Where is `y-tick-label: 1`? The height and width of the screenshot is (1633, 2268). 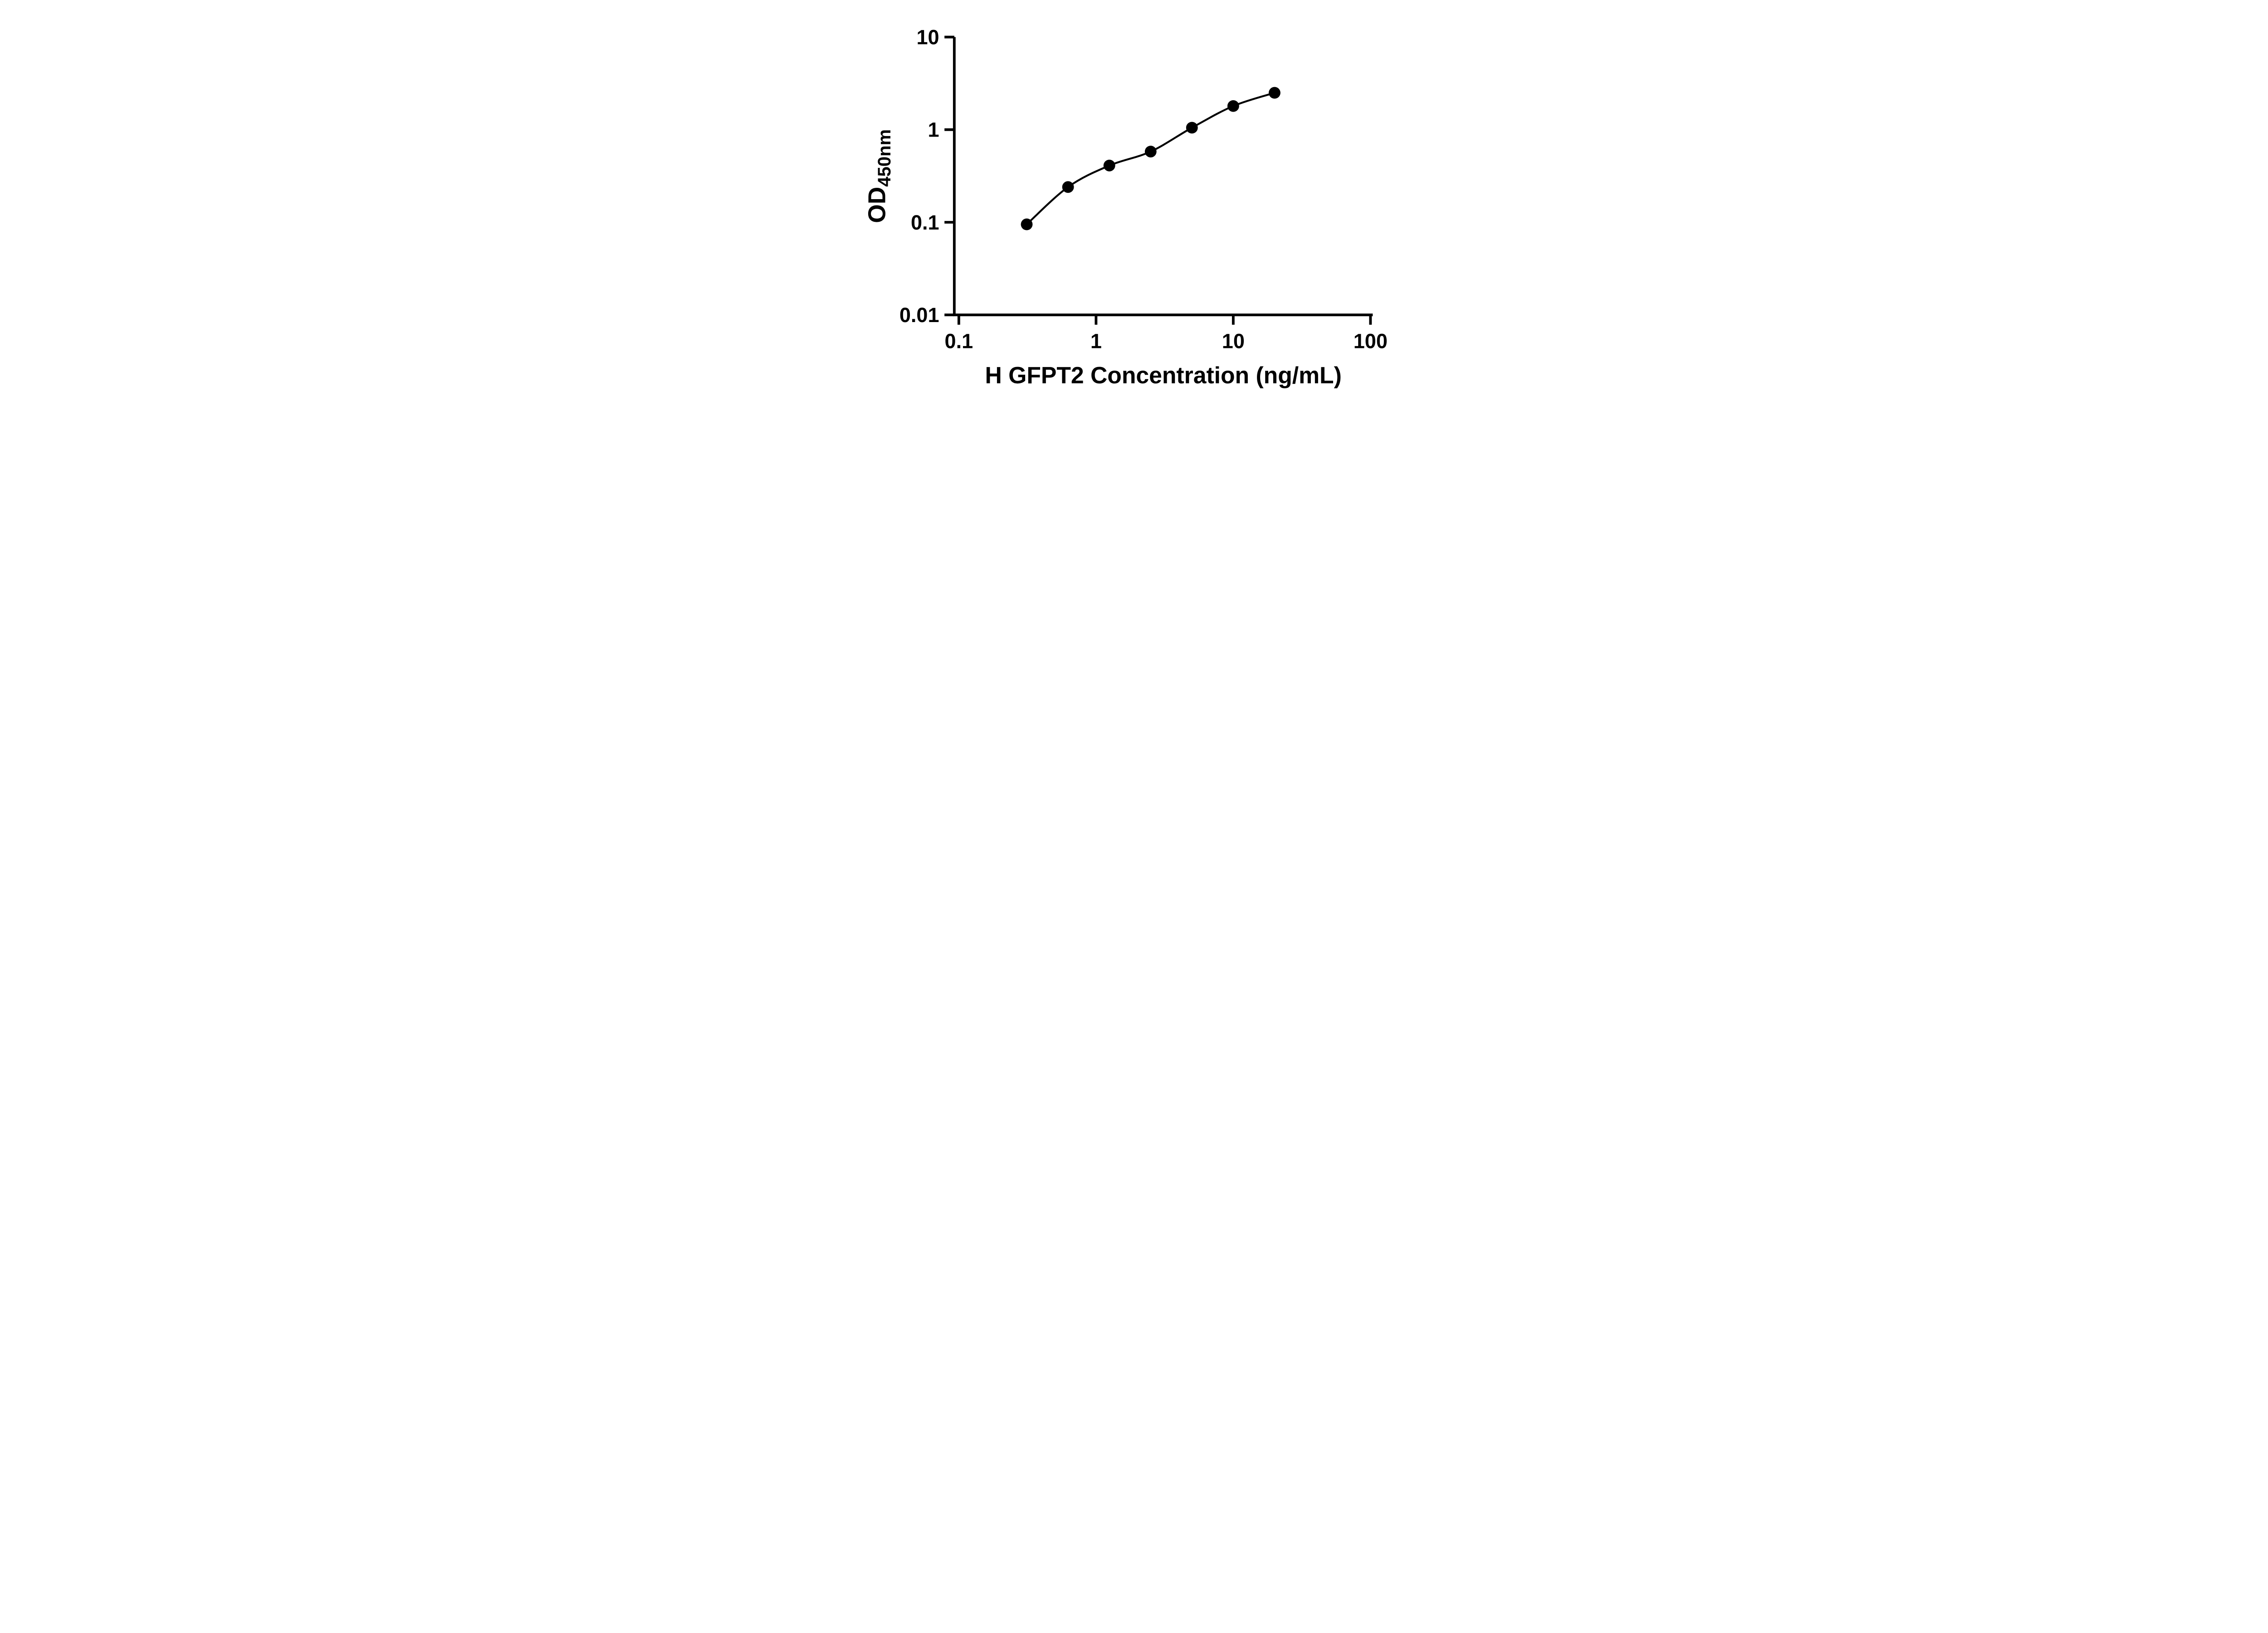
y-tick-label: 1 is located at coordinates (934, 130).